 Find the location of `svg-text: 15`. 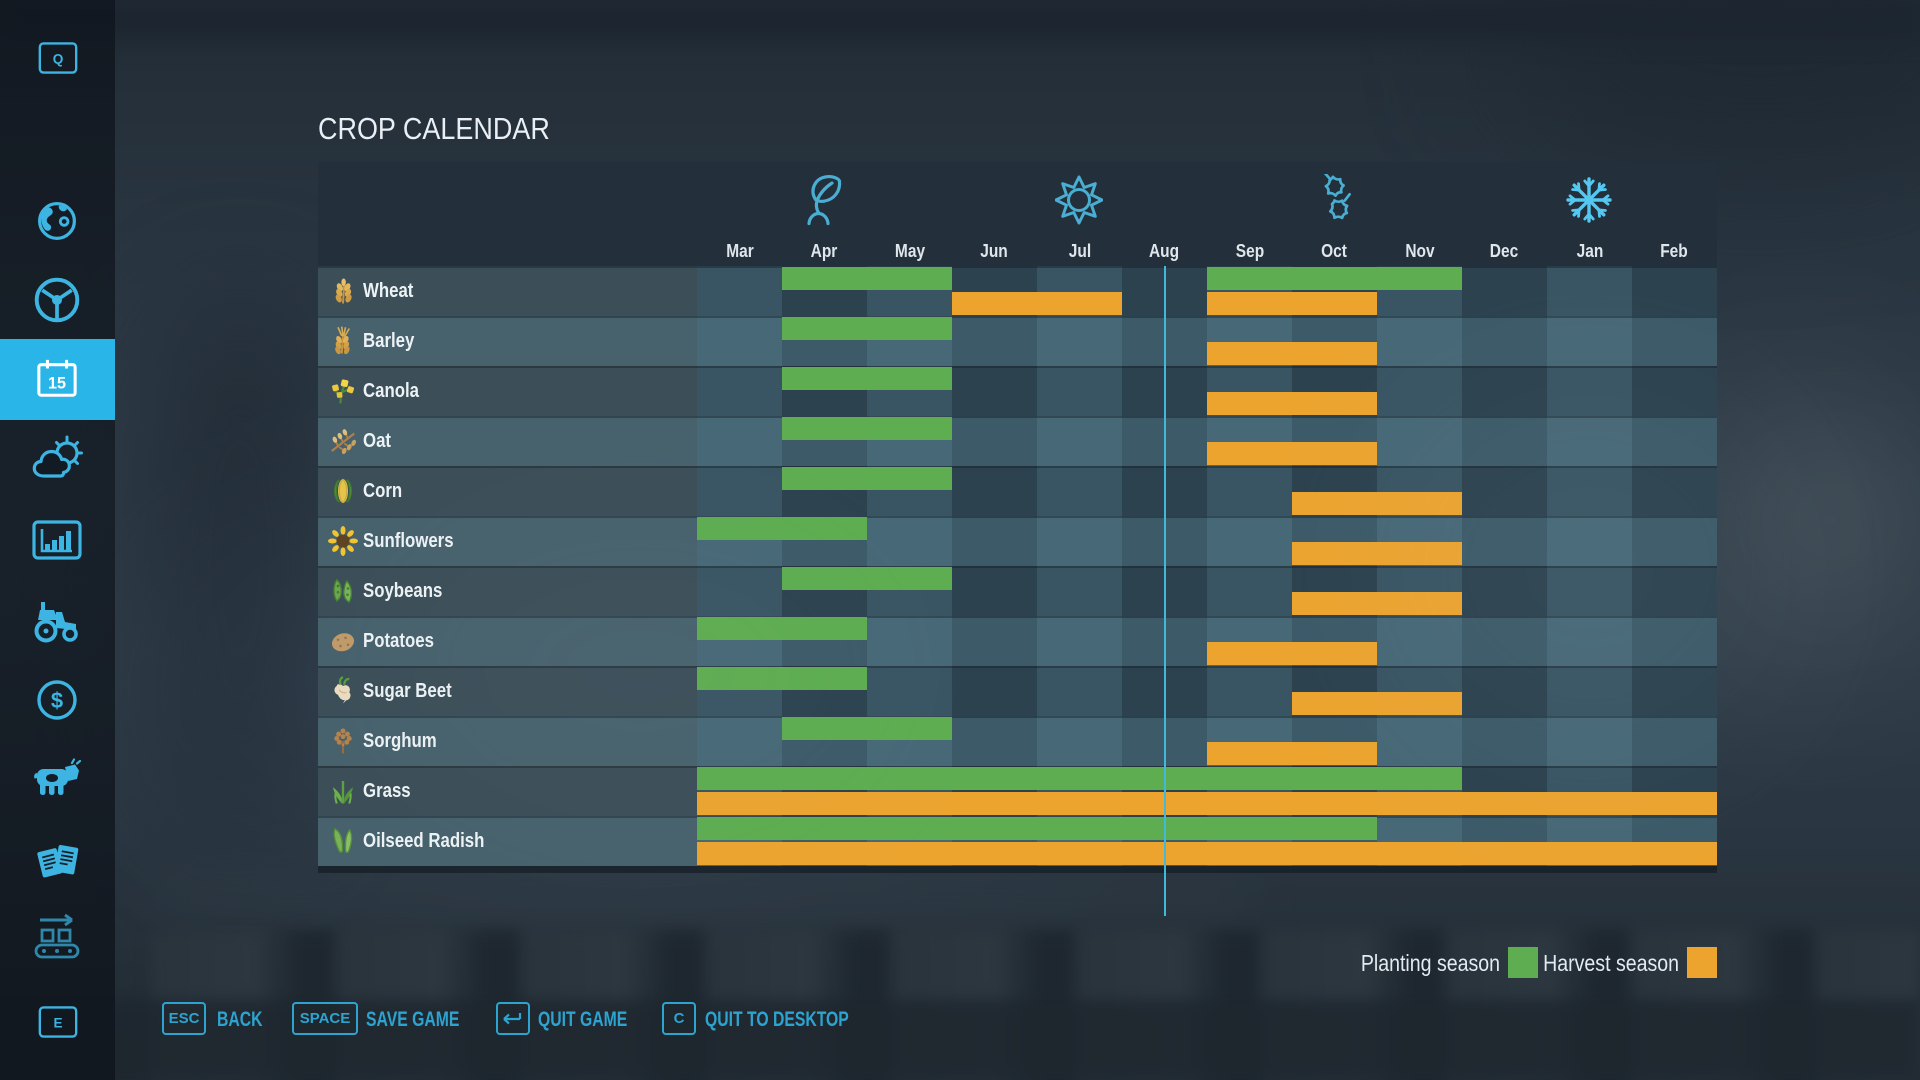

svg-text: 15 is located at coordinates (57, 384).